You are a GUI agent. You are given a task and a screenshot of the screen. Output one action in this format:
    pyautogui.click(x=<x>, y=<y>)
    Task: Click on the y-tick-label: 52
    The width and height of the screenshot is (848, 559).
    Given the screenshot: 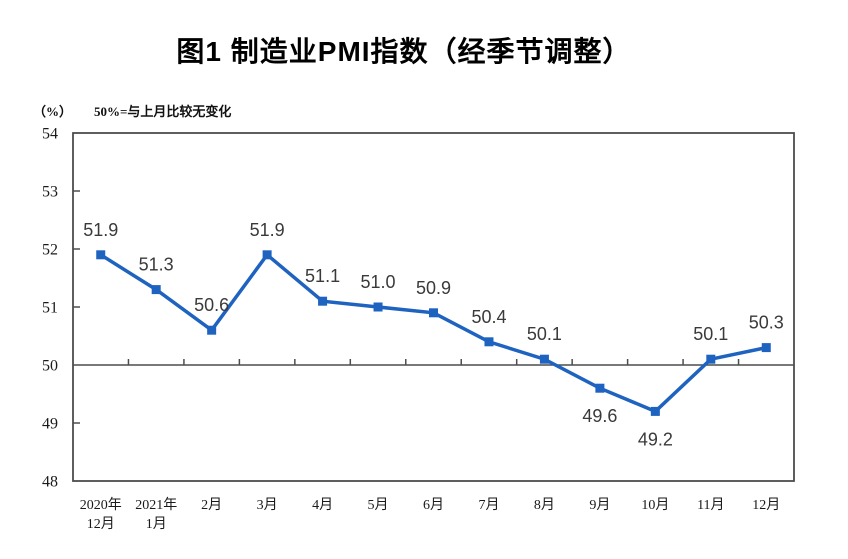 What is the action you would take?
    pyautogui.click(x=50, y=250)
    